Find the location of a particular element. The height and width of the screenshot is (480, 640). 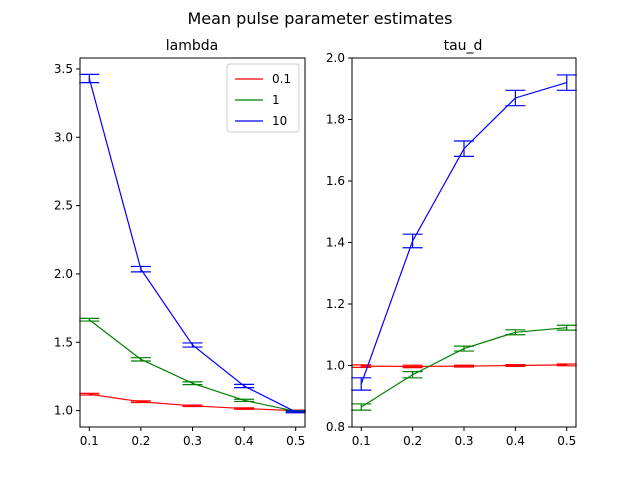

lambda-legend-label-0: 0.1 is located at coordinates (281, 79).